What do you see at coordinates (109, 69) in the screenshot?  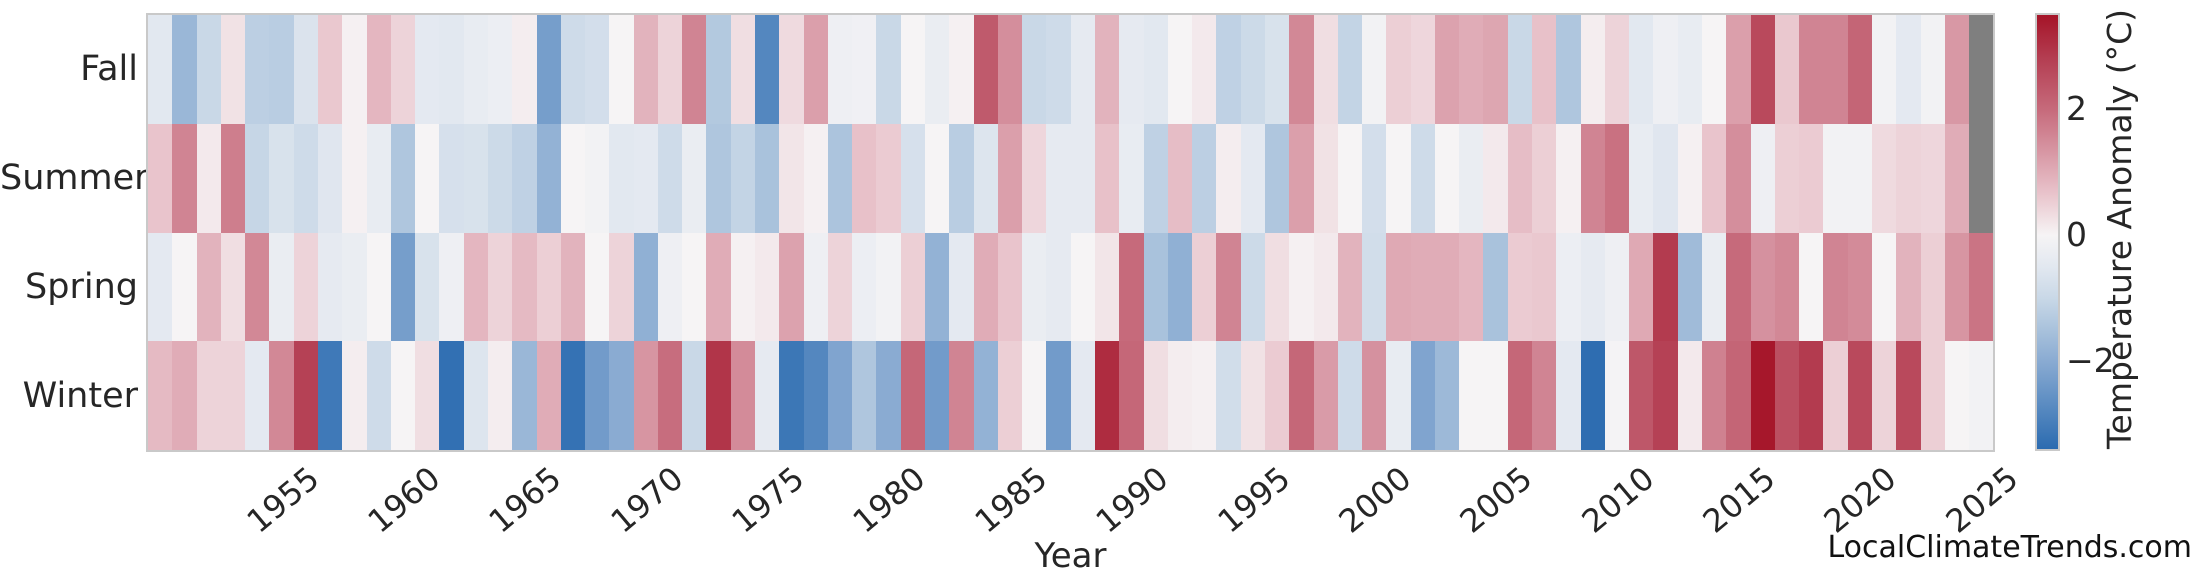 I see `row-label-fall: Fall` at bounding box center [109, 69].